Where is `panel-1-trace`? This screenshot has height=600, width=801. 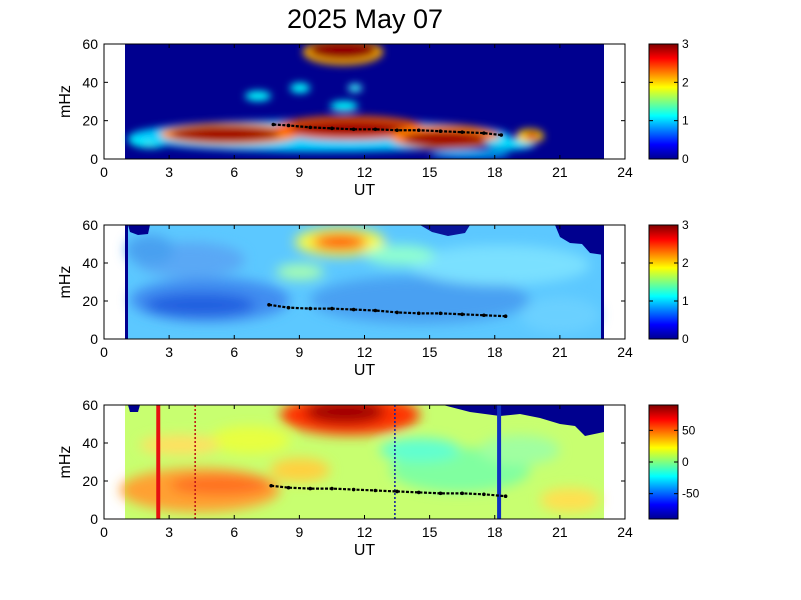
panel-1-trace is located at coordinates (387, 129).